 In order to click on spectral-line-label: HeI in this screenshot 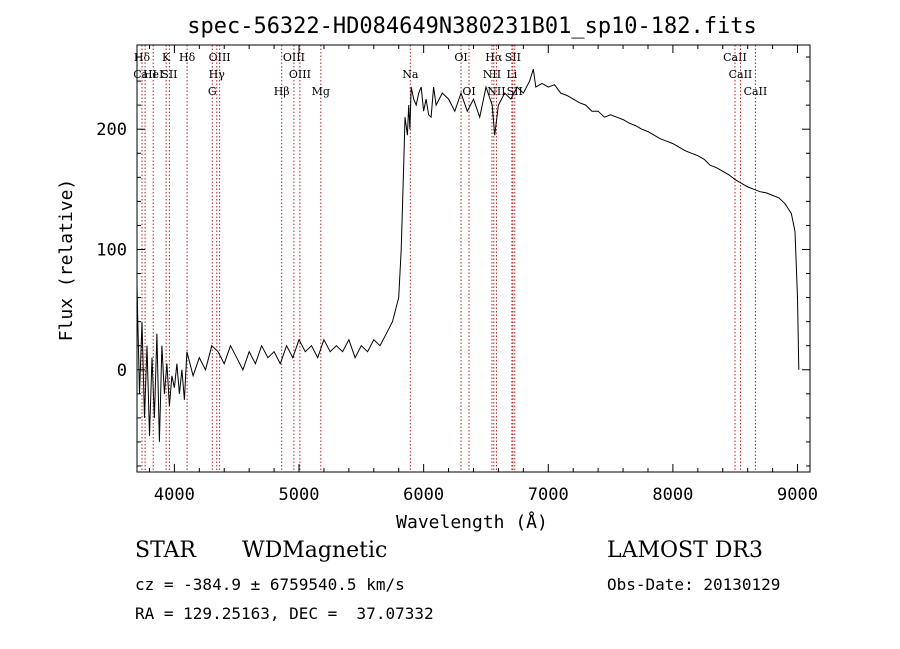, I will do `click(153, 74)`.